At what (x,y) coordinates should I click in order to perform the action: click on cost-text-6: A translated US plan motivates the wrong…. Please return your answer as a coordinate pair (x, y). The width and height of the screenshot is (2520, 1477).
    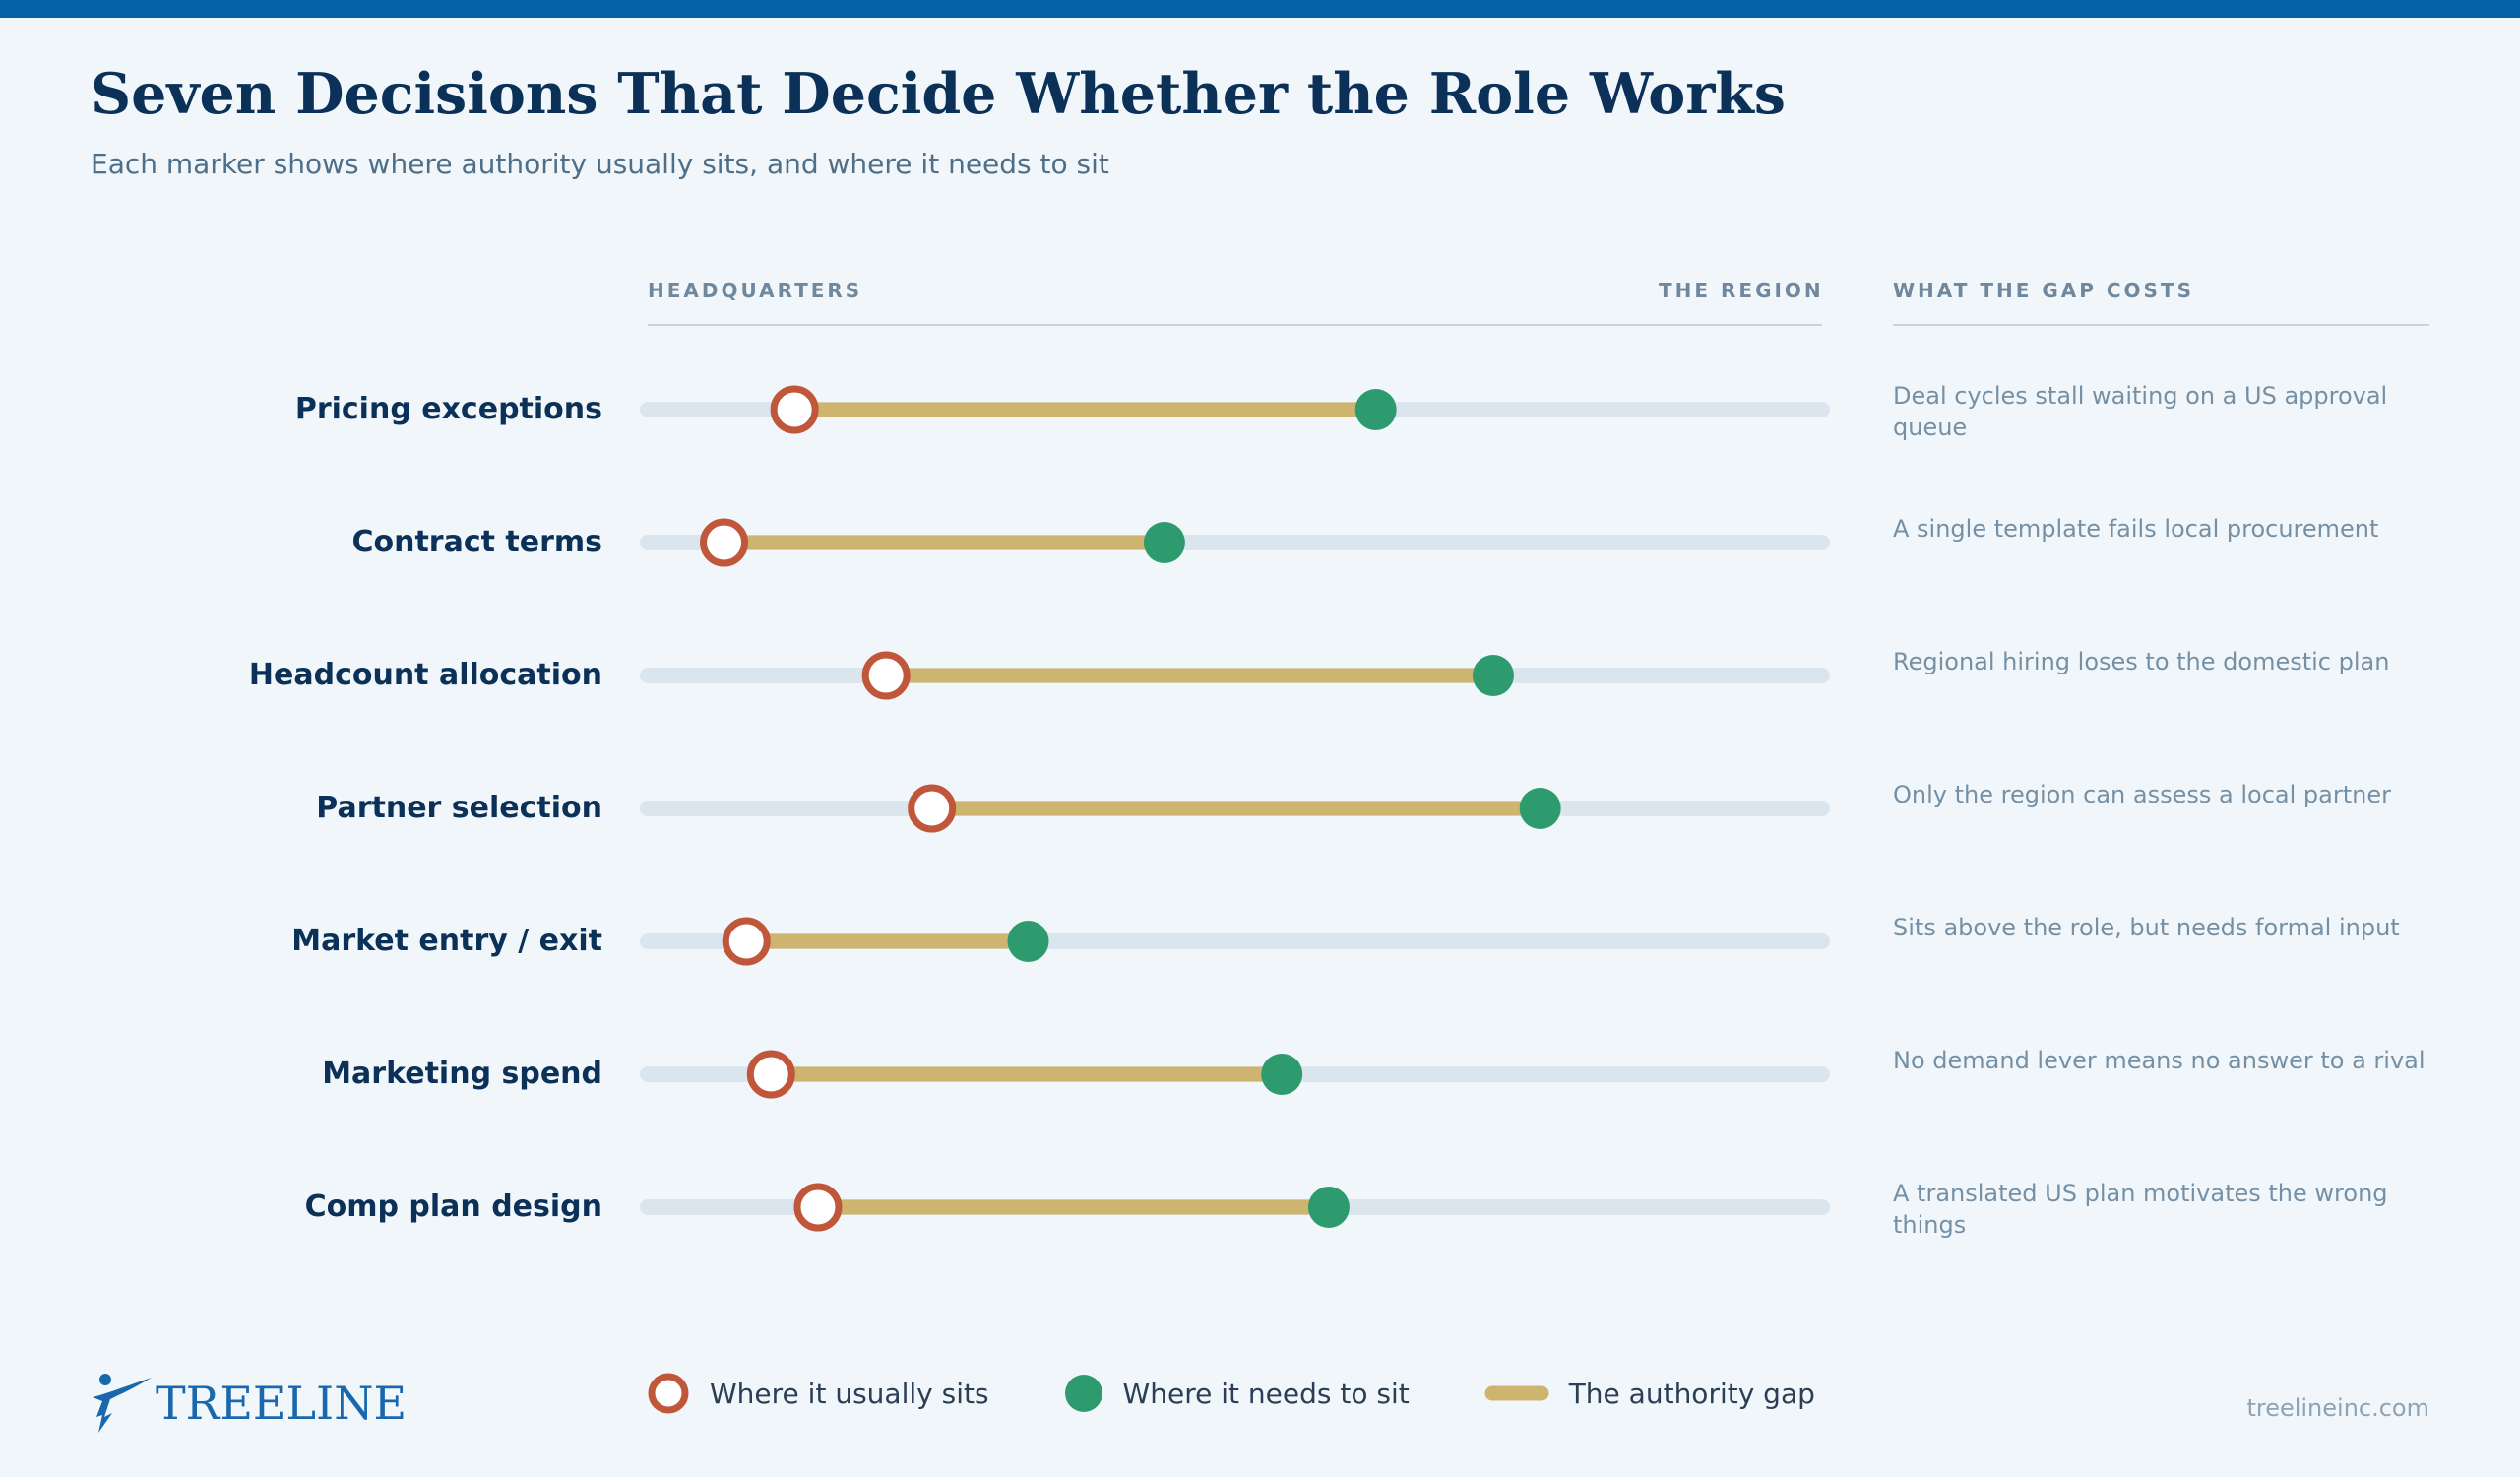
    Looking at the image, I should click on (2140, 1210).